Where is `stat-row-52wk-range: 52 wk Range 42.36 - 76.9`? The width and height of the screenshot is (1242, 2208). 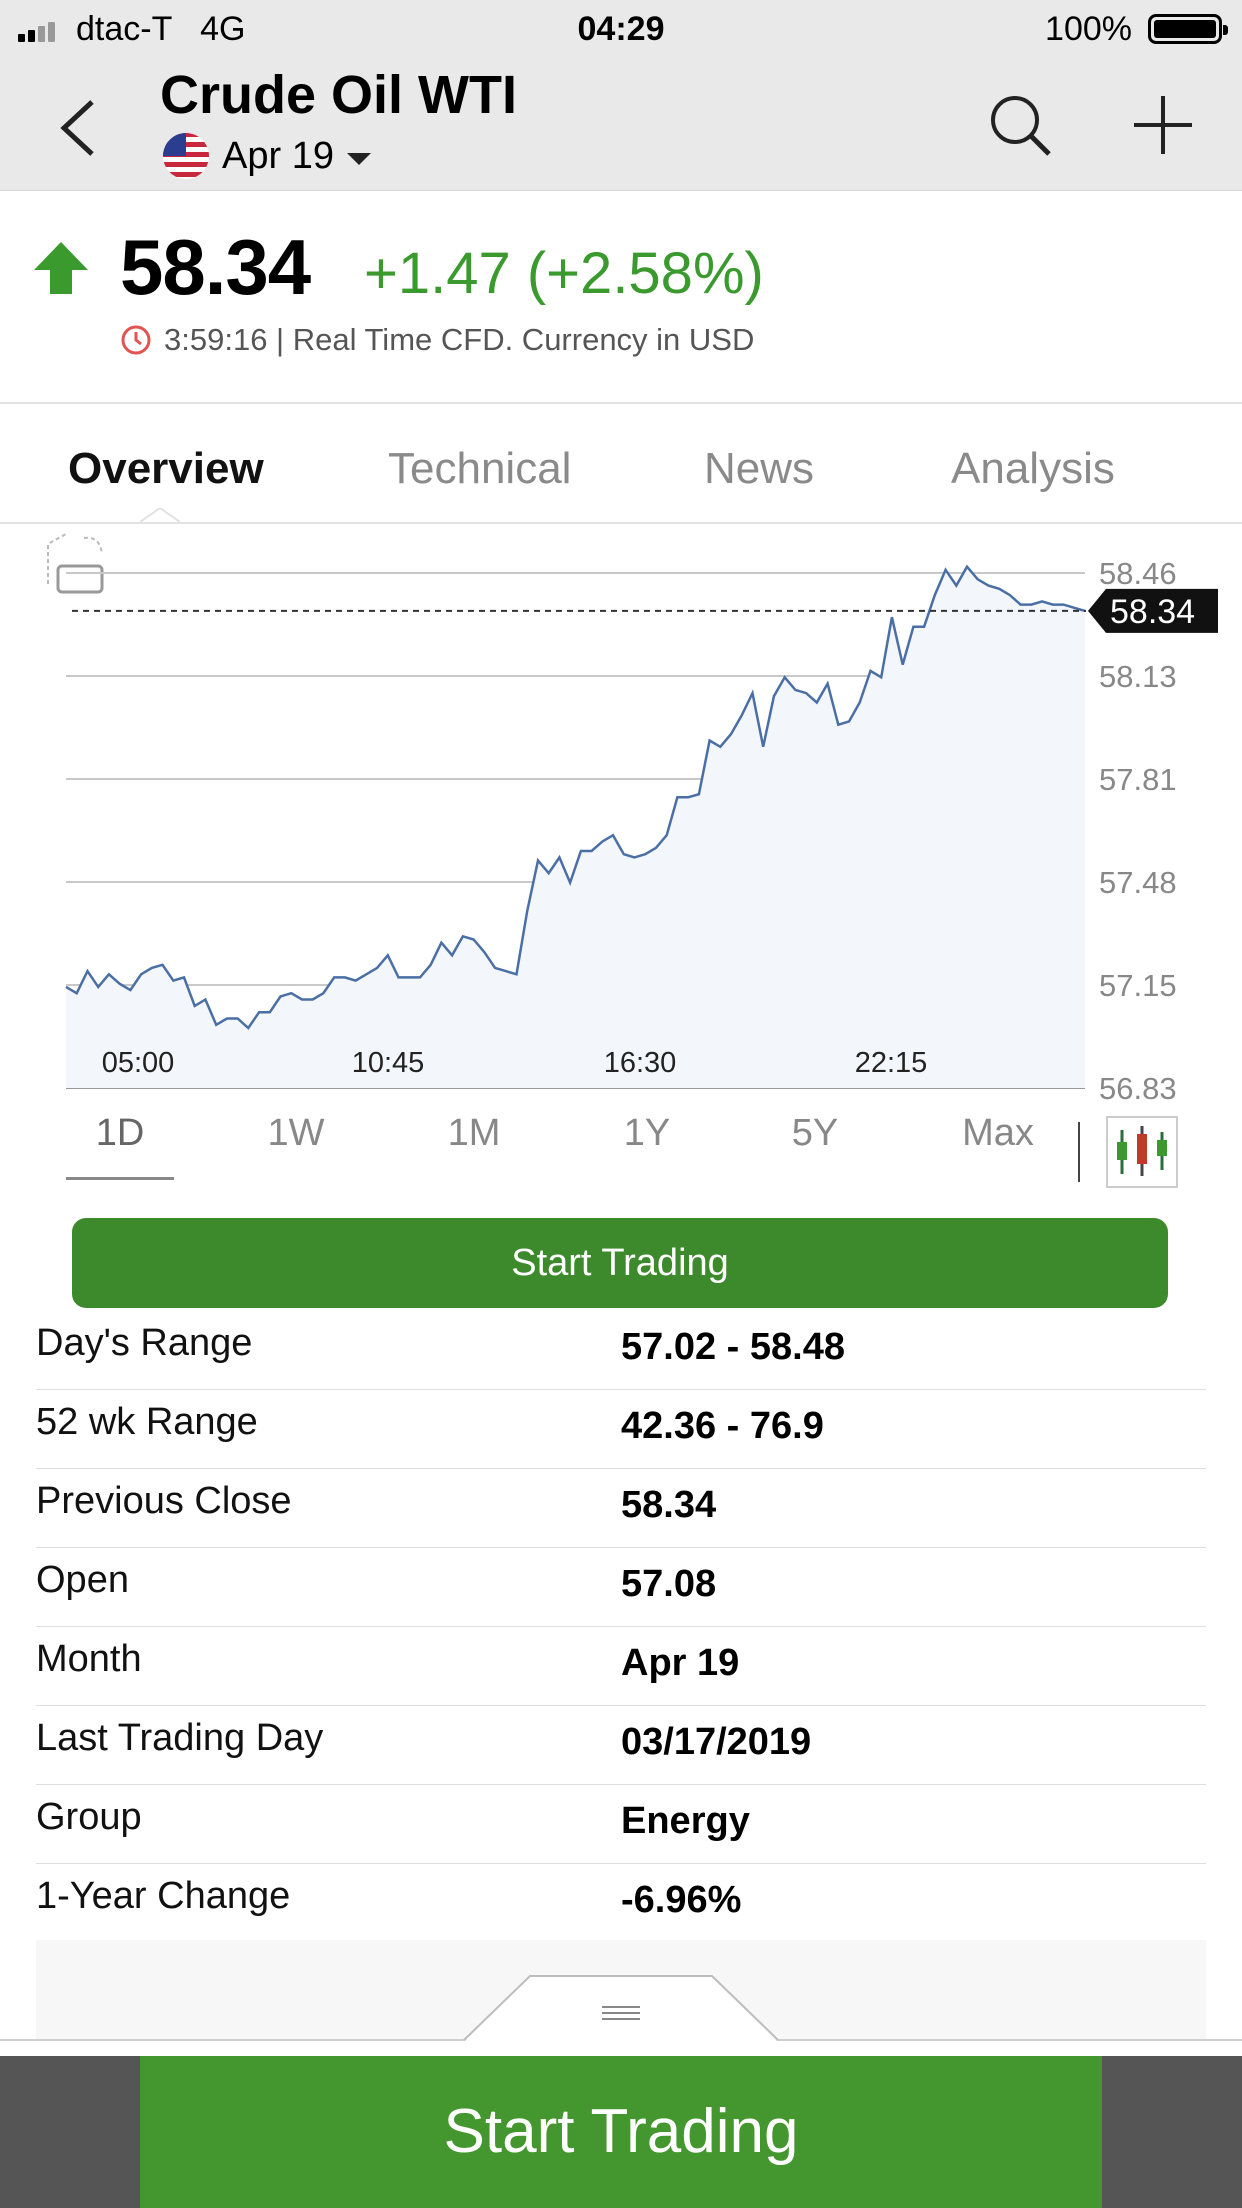
stat-row-52wk-range: 52 wk Range 42.36 - 76.9 is located at coordinates (621, 1429).